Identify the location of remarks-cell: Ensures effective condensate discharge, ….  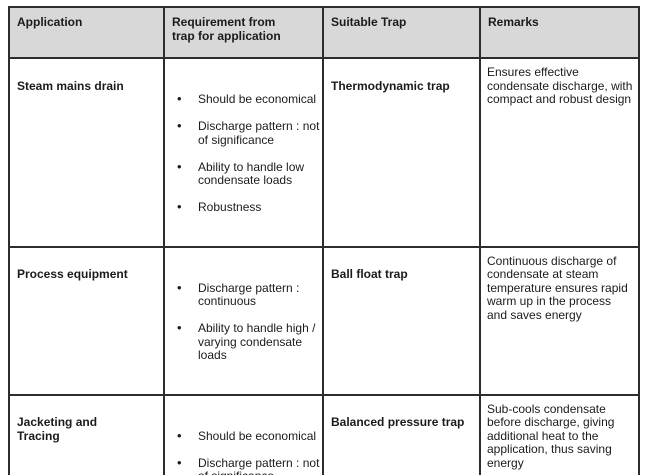
(559, 152).